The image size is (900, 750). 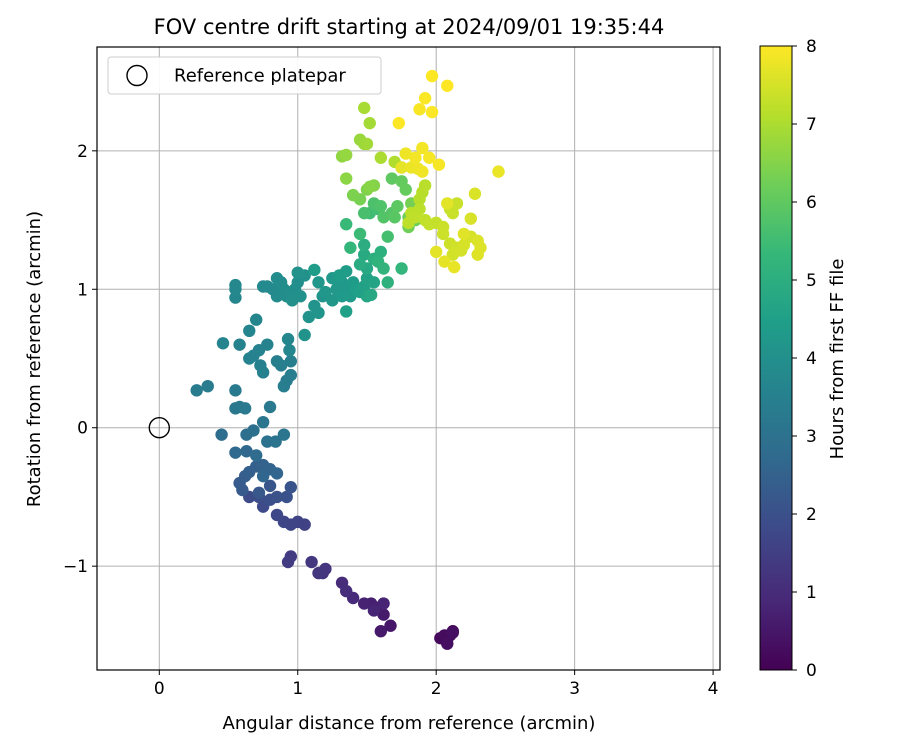 I want to click on y-tick-label: 2, so click(x=82, y=152).